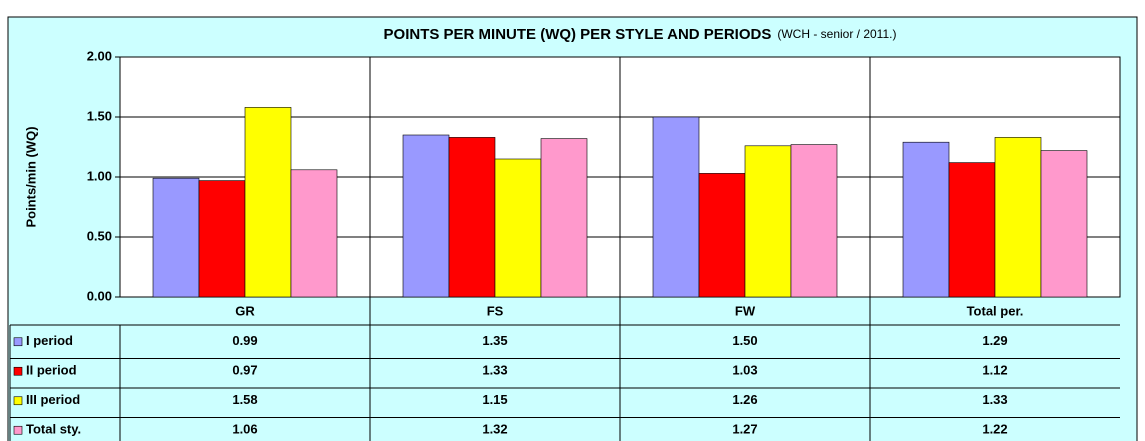 This screenshot has height=441, width=1145. I want to click on data-label: 1.15, so click(494, 399).